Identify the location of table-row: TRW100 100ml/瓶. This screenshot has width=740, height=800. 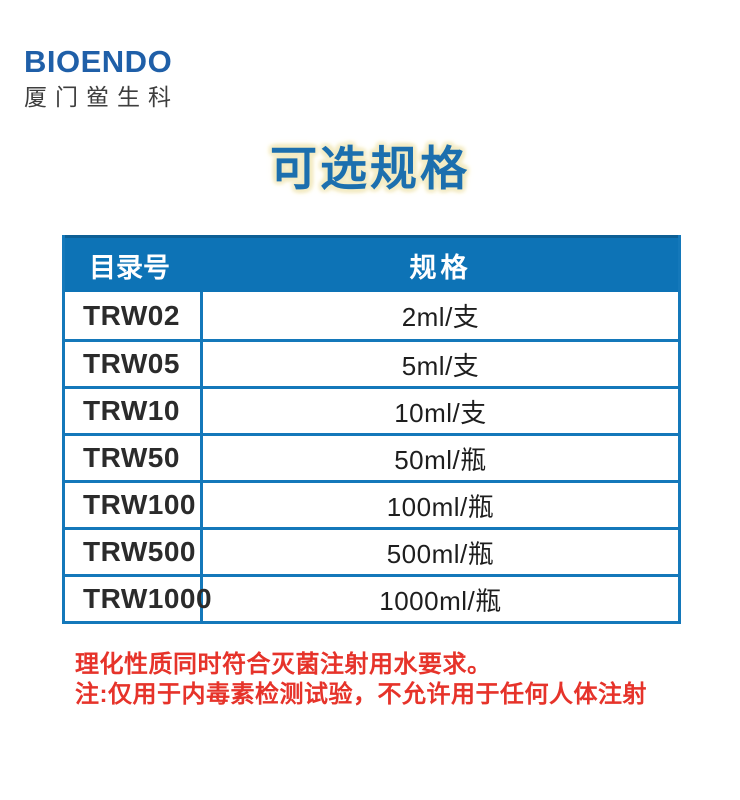
(371, 503).